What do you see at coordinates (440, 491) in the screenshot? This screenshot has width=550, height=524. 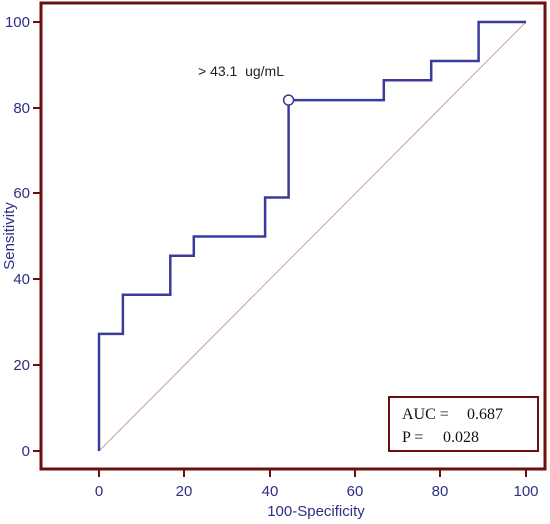 I see `x-tick-label: 80` at bounding box center [440, 491].